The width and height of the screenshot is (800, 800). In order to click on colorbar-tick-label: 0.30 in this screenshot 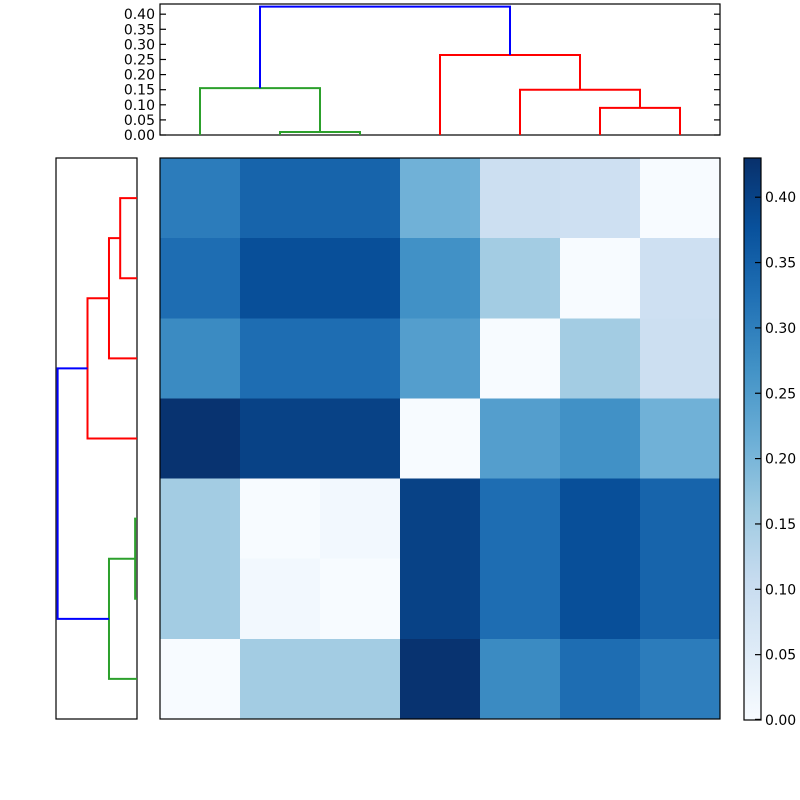, I will do `click(780, 329)`.